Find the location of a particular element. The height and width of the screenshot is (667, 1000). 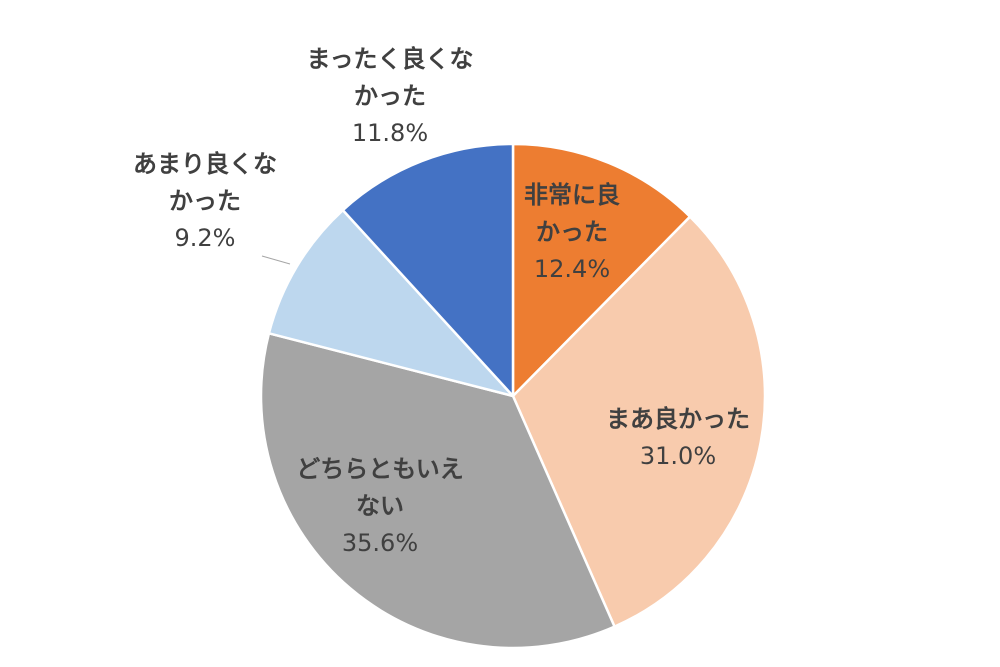

data-label-value: 31.0% is located at coordinates (678, 456).